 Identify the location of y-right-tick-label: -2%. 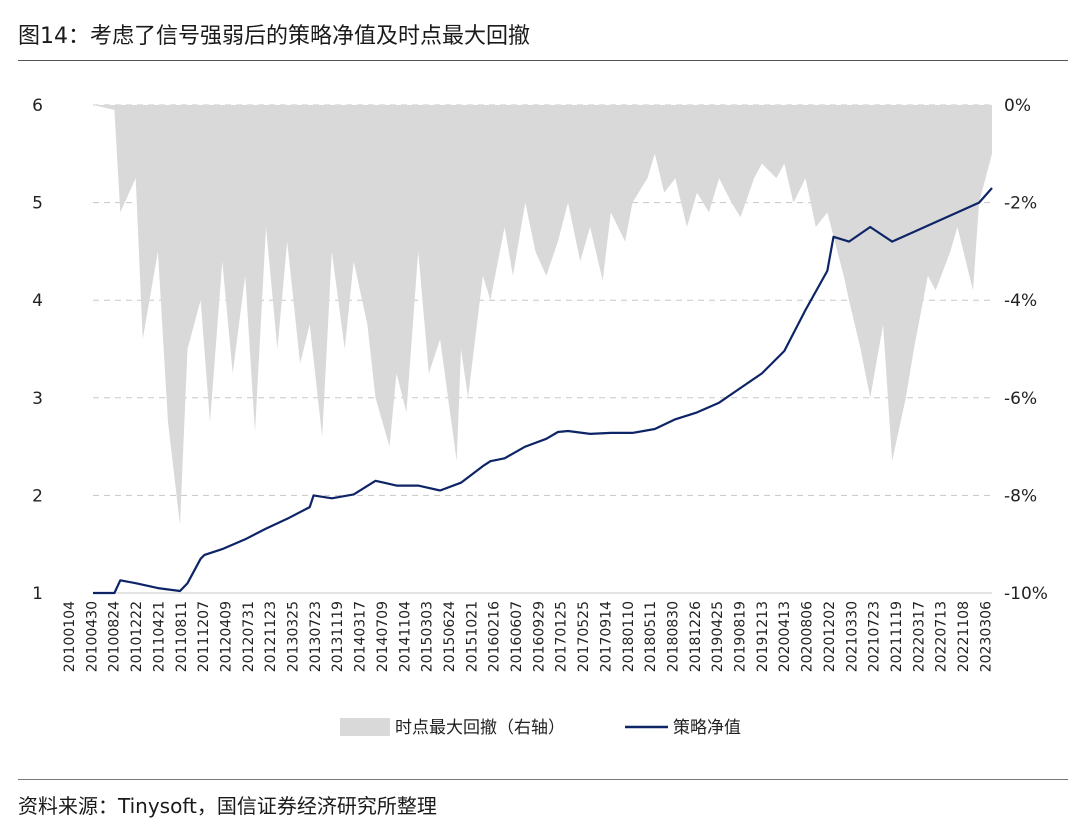
(1020, 204).